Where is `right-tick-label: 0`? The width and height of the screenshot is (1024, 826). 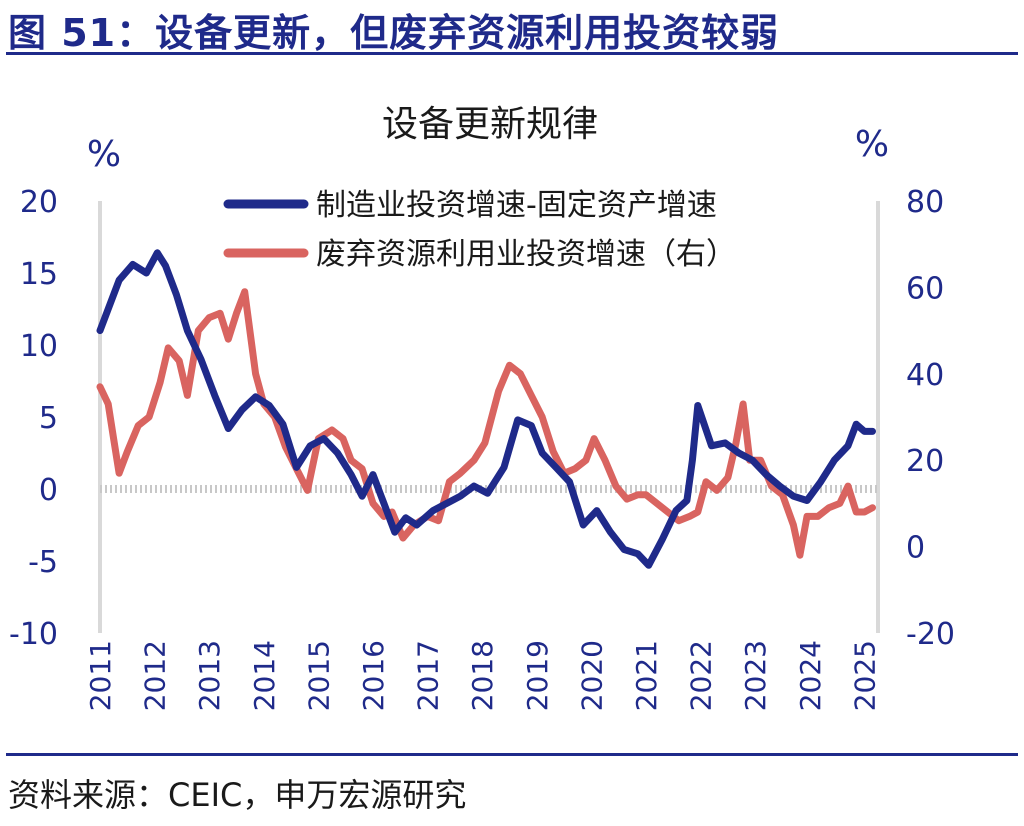 right-tick-label: 0 is located at coordinates (915, 548).